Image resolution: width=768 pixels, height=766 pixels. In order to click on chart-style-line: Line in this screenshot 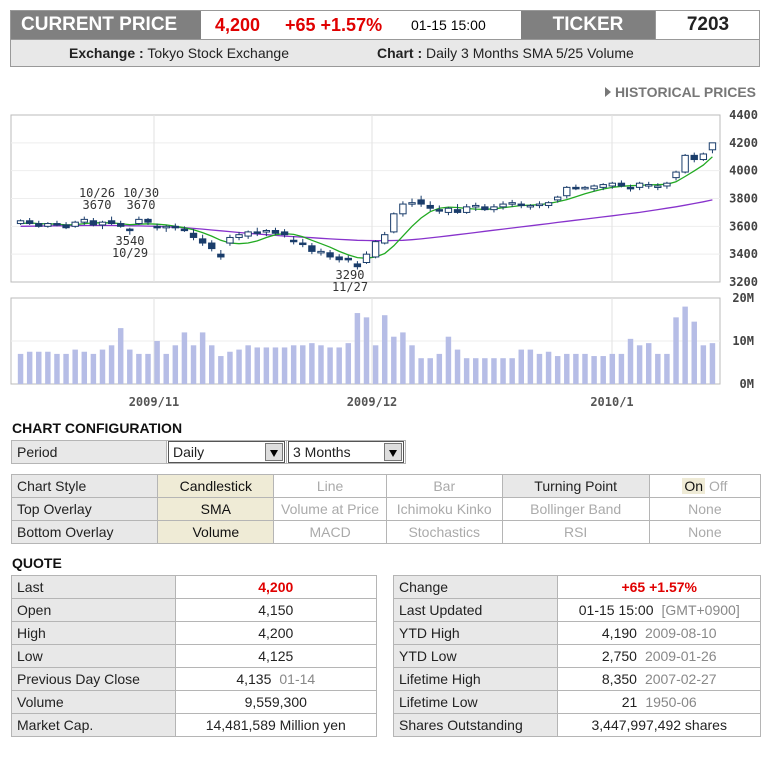, I will do `click(330, 486)`.